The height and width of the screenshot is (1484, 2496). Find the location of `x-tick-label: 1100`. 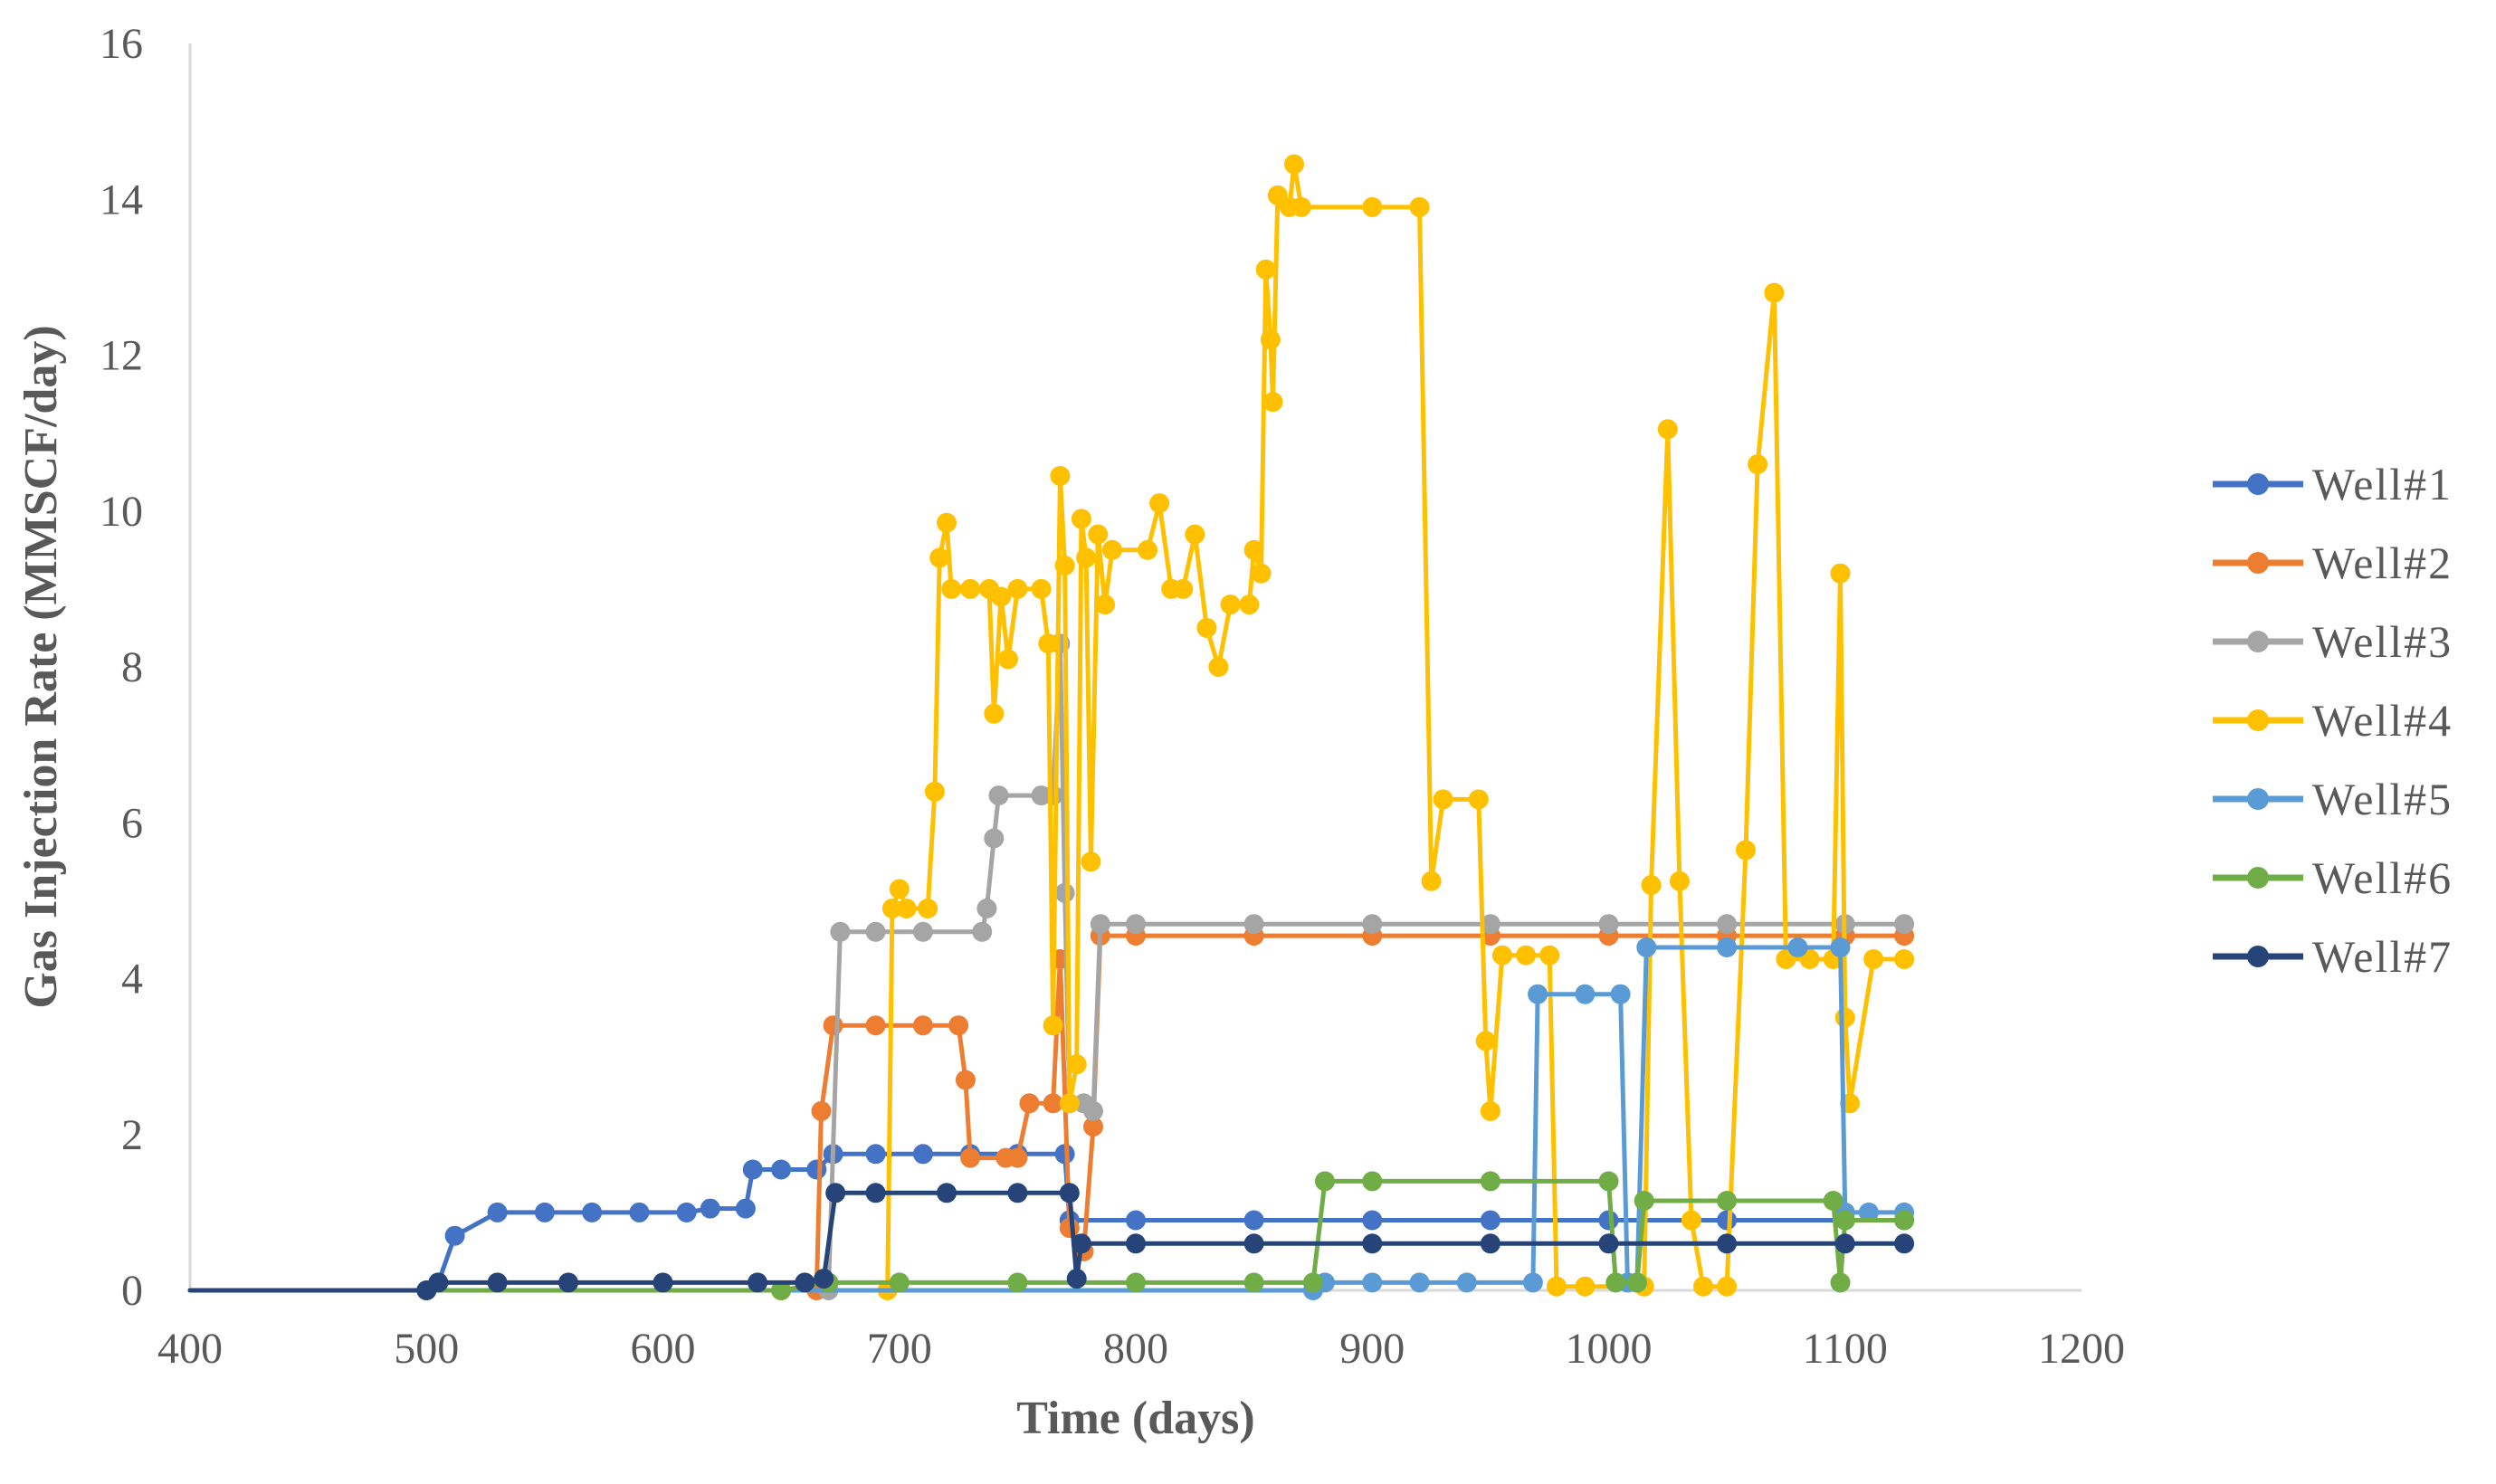

x-tick-label: 1100 is located at coordinates (1845, 1349).